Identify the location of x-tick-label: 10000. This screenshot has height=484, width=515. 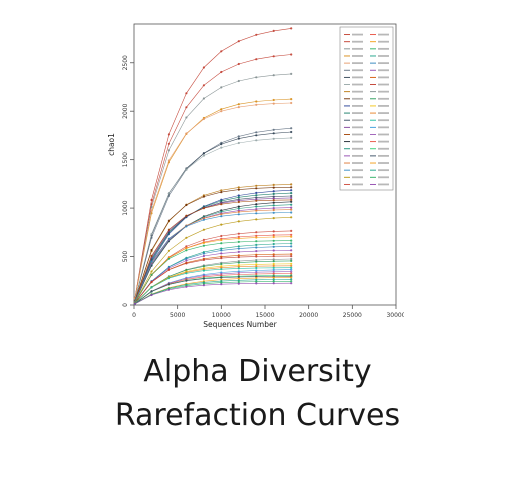
(221, 315).